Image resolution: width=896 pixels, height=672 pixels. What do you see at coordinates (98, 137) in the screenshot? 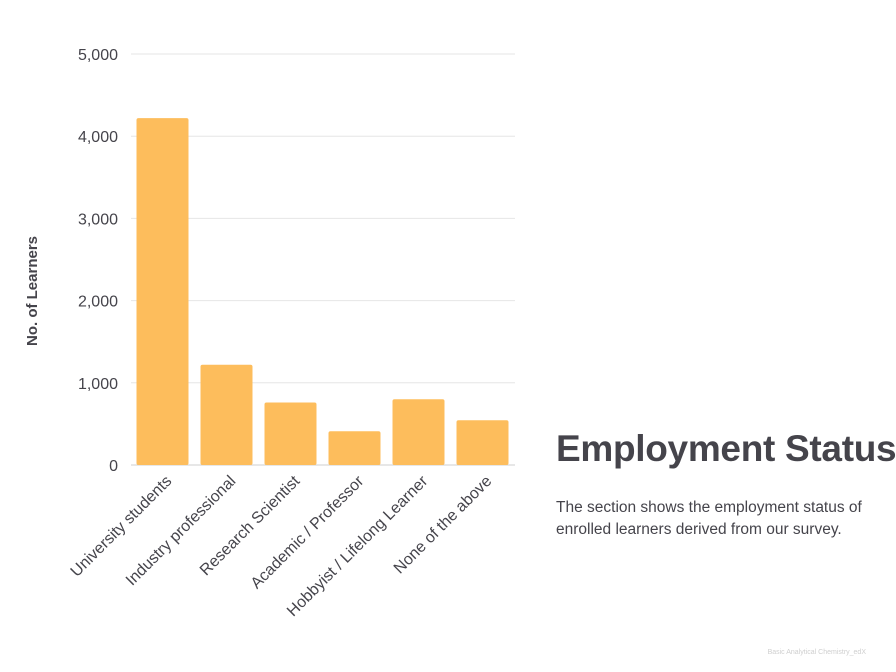
I see `y-tick-label: 4,000` at bounding box center [98, 137].